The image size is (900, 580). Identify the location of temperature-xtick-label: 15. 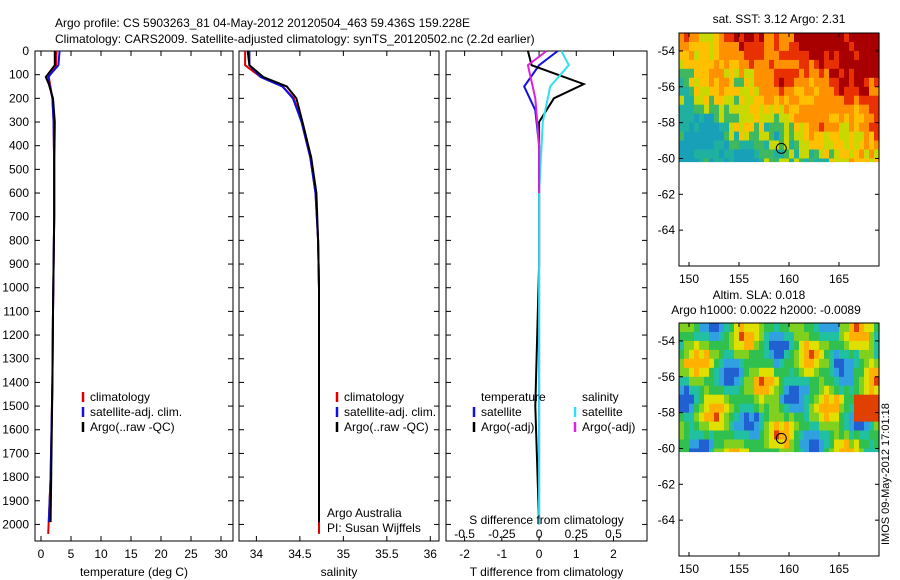
(131, 554).